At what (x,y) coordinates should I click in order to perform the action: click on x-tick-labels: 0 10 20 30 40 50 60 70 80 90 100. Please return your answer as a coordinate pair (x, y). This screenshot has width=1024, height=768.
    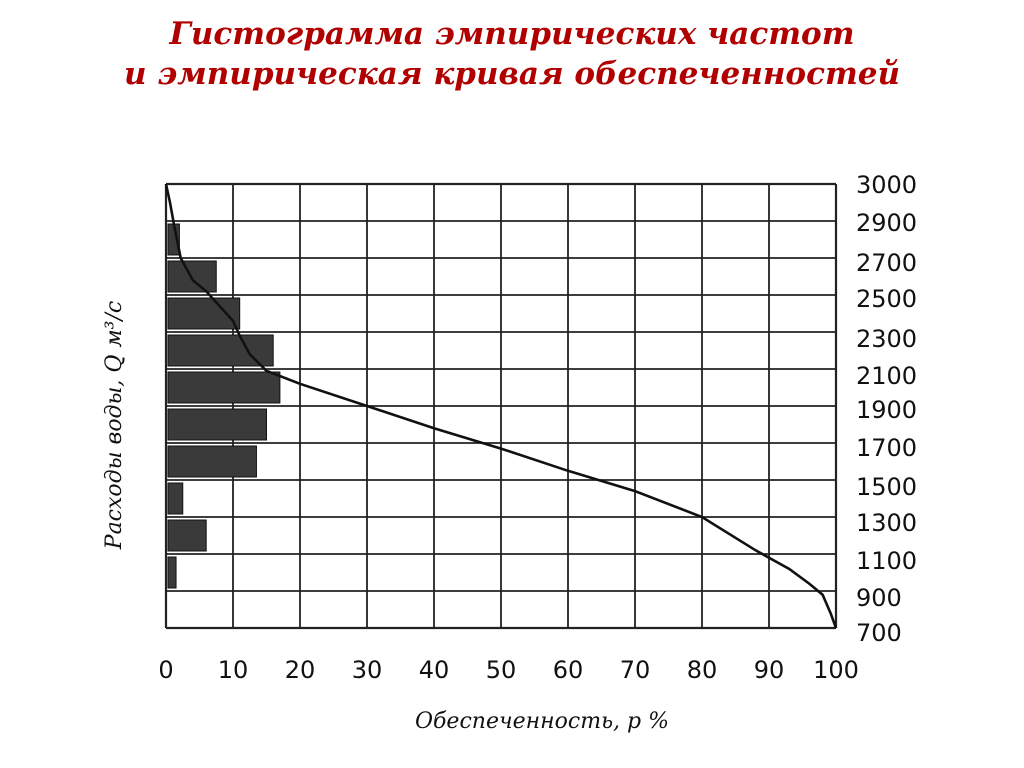
    Looking at the image, I should click on (508, 670).